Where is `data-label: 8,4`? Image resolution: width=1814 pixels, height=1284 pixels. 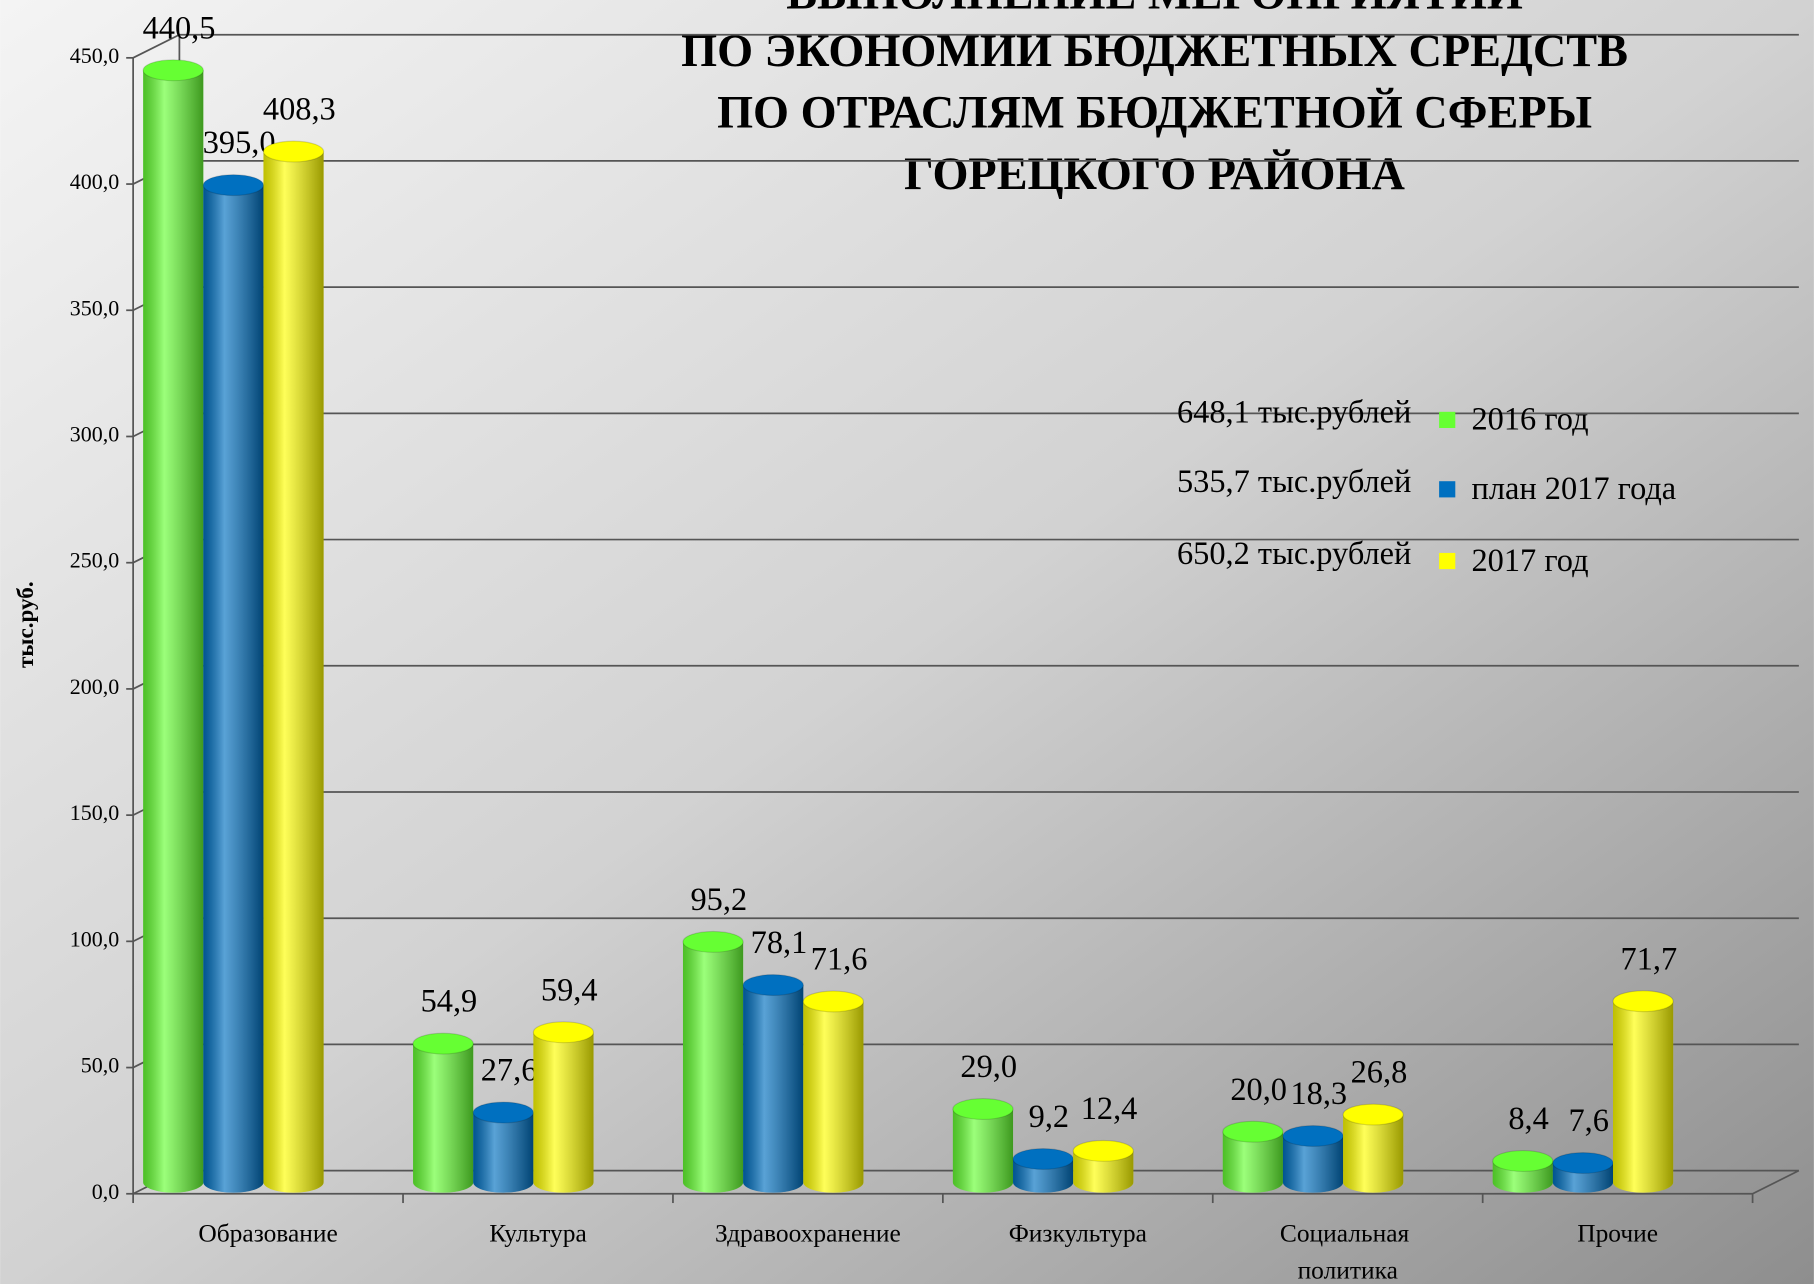 data-label: 8,4 is located at coordinates (1528, 1119).